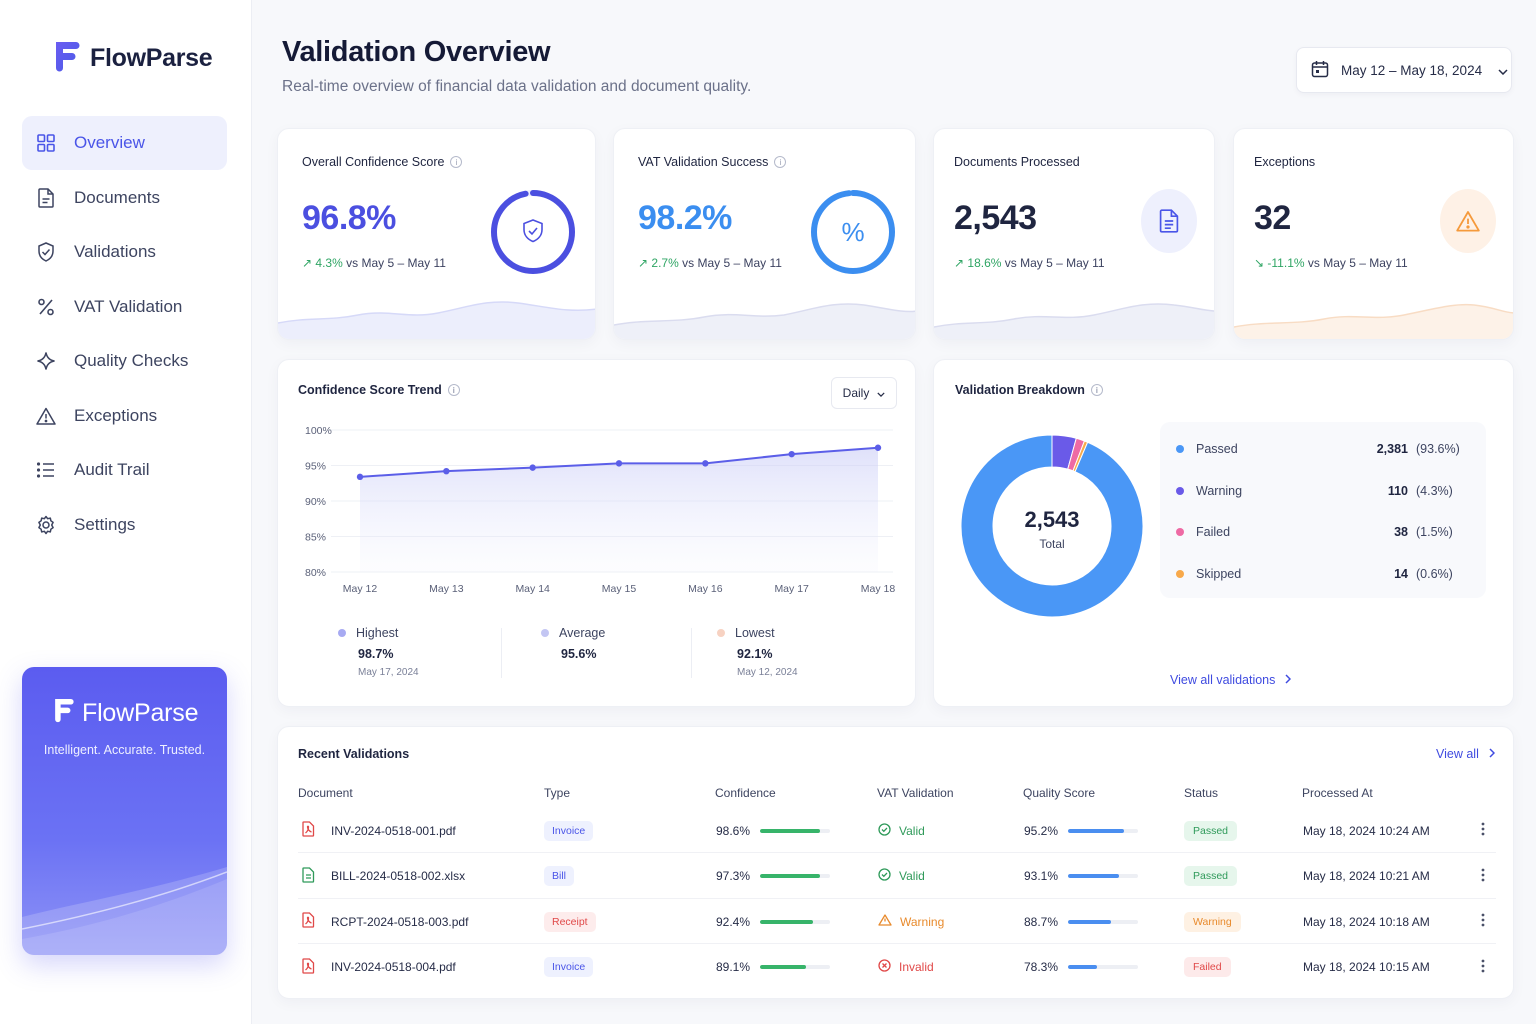 Image resolution: width=1536 pixels, height=1024 pixels. What do you see at coordinates (757, 652) in the screenshot?
I see `stat-lowest: Lowest 92.1% May 12, 2024` at bounding box center [757, 652].